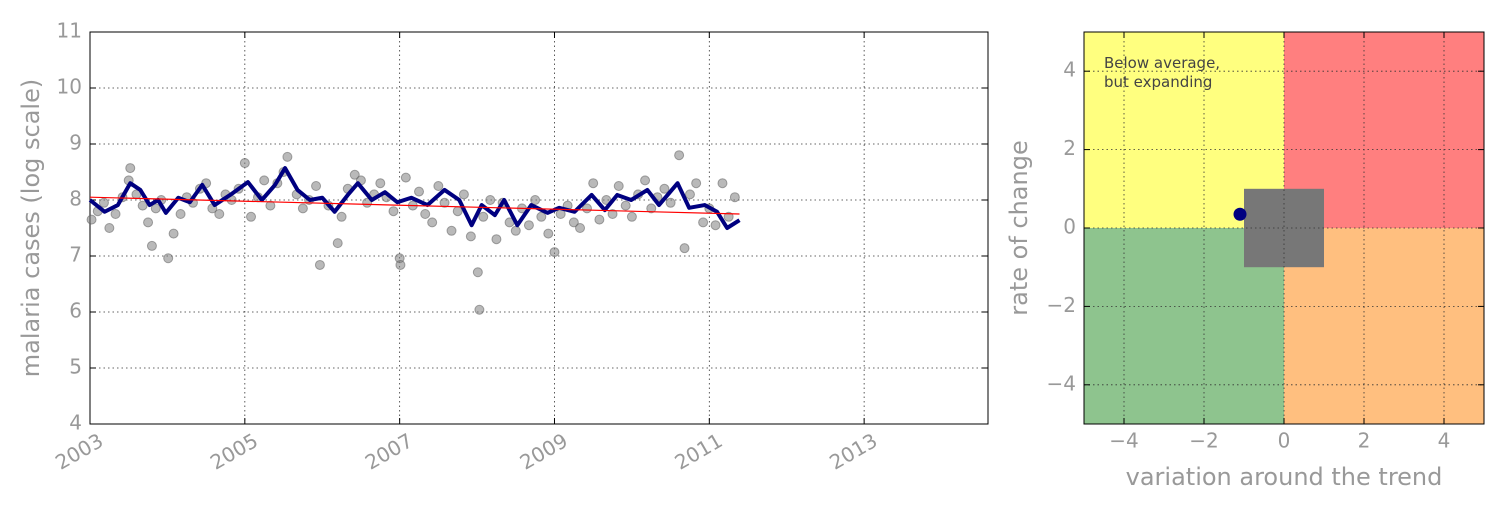 The height and width of the screenshot is (512, 1512). What do you see at coordinates (389, 451) in the screenshot?
I see `x-tick-label: 2007` at bounding box center [389, 451].